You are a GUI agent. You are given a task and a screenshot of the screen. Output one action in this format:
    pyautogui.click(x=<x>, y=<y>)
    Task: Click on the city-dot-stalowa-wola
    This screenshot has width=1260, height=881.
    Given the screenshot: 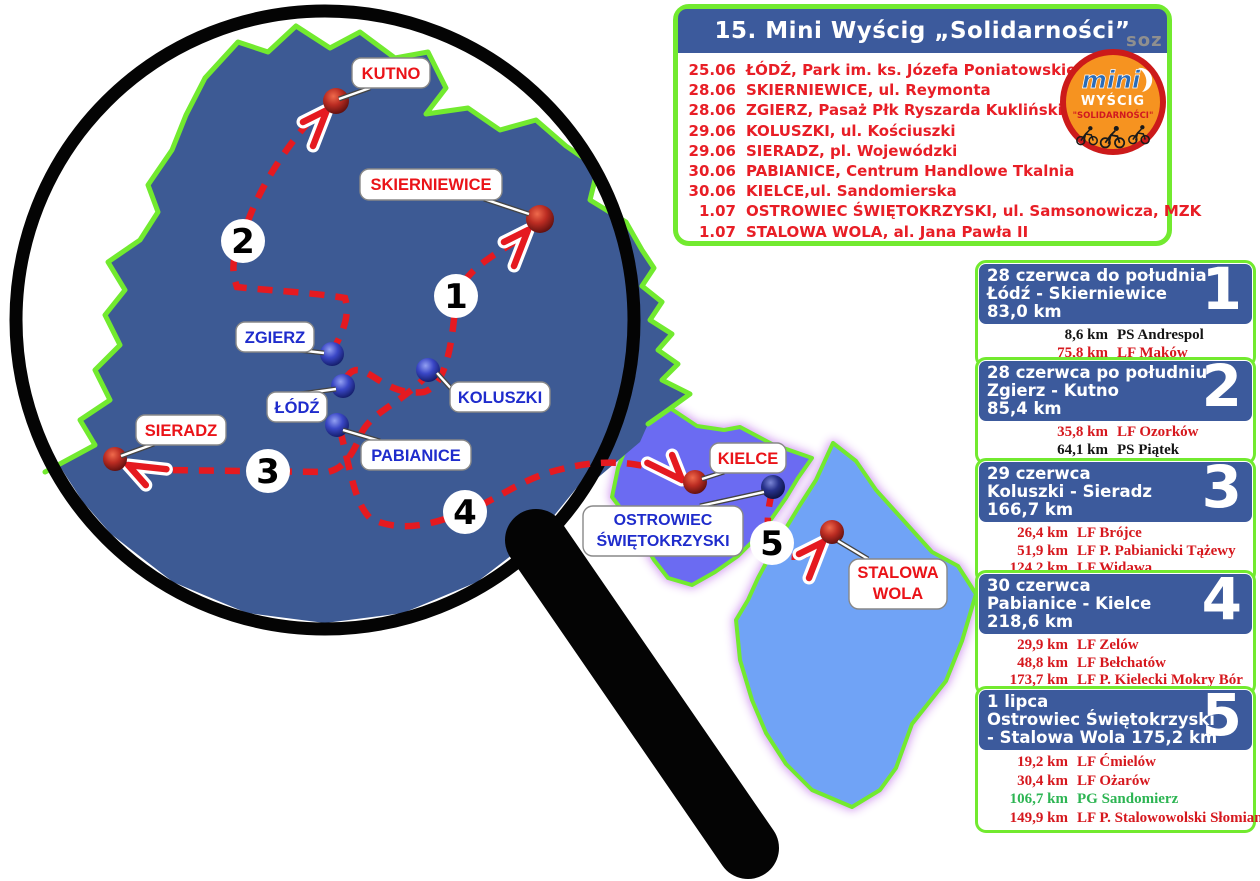 What is the action you would take?
    pyautogui.click(x=832, y=532)
    